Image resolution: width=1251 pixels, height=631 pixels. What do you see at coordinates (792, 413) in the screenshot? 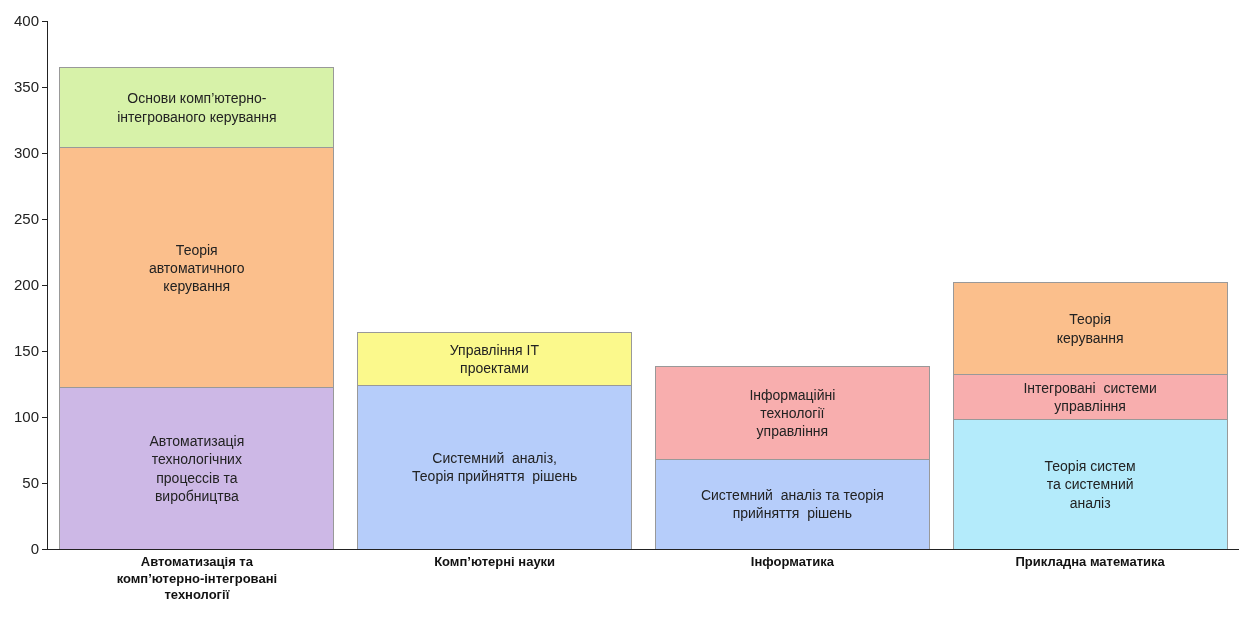
I see `data-label: Інформаційні технології управління` at bounding box center [792, 413].